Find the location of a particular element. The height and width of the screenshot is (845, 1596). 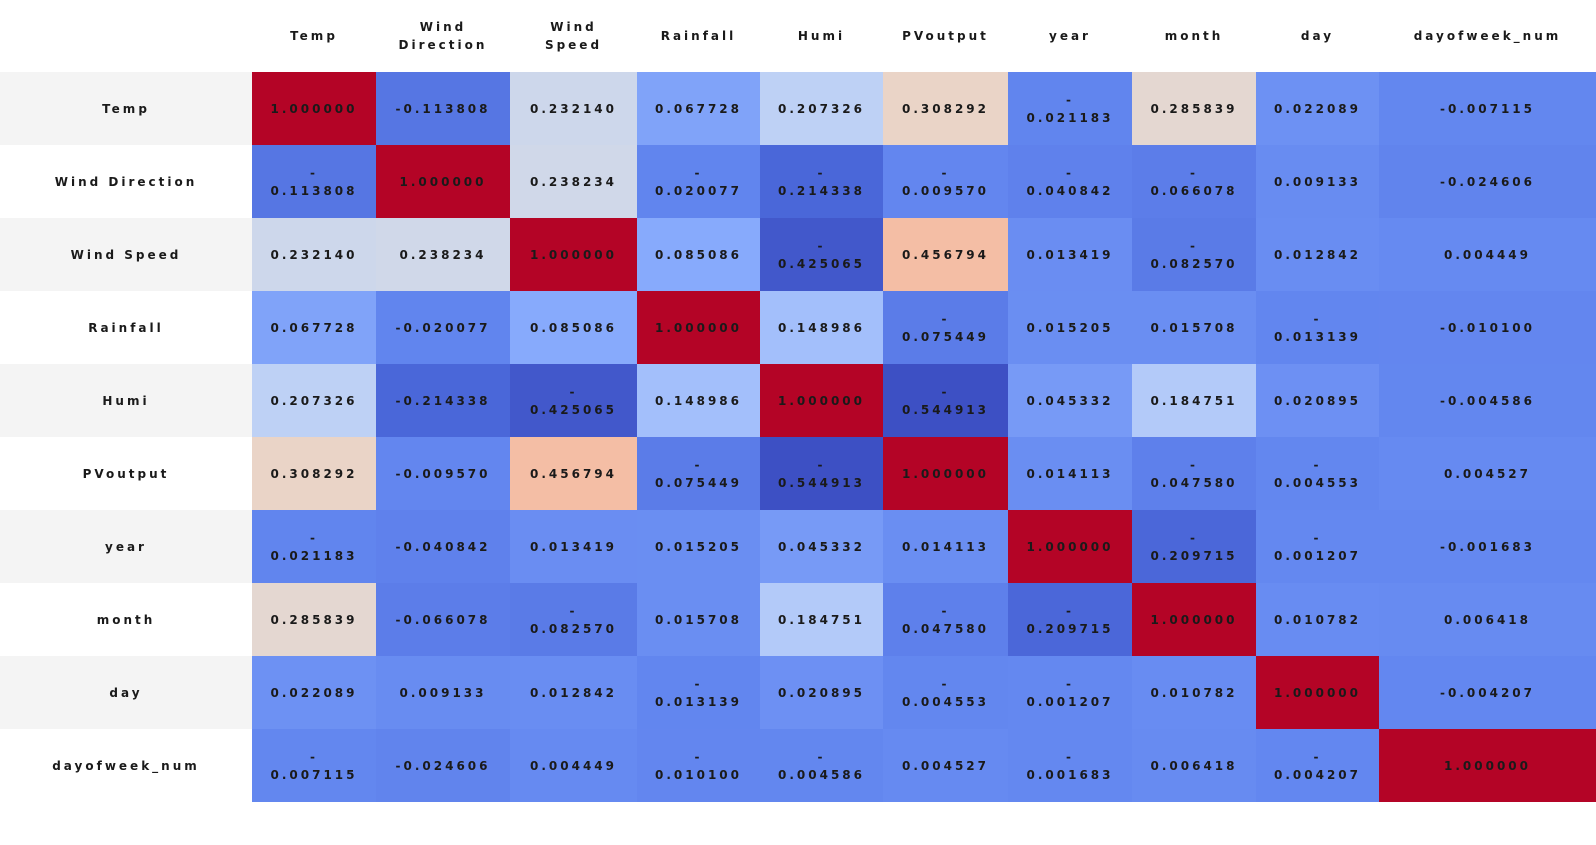

column-header-dayofweek-num: dayofweek_num is located at coordinates (1487, 36).